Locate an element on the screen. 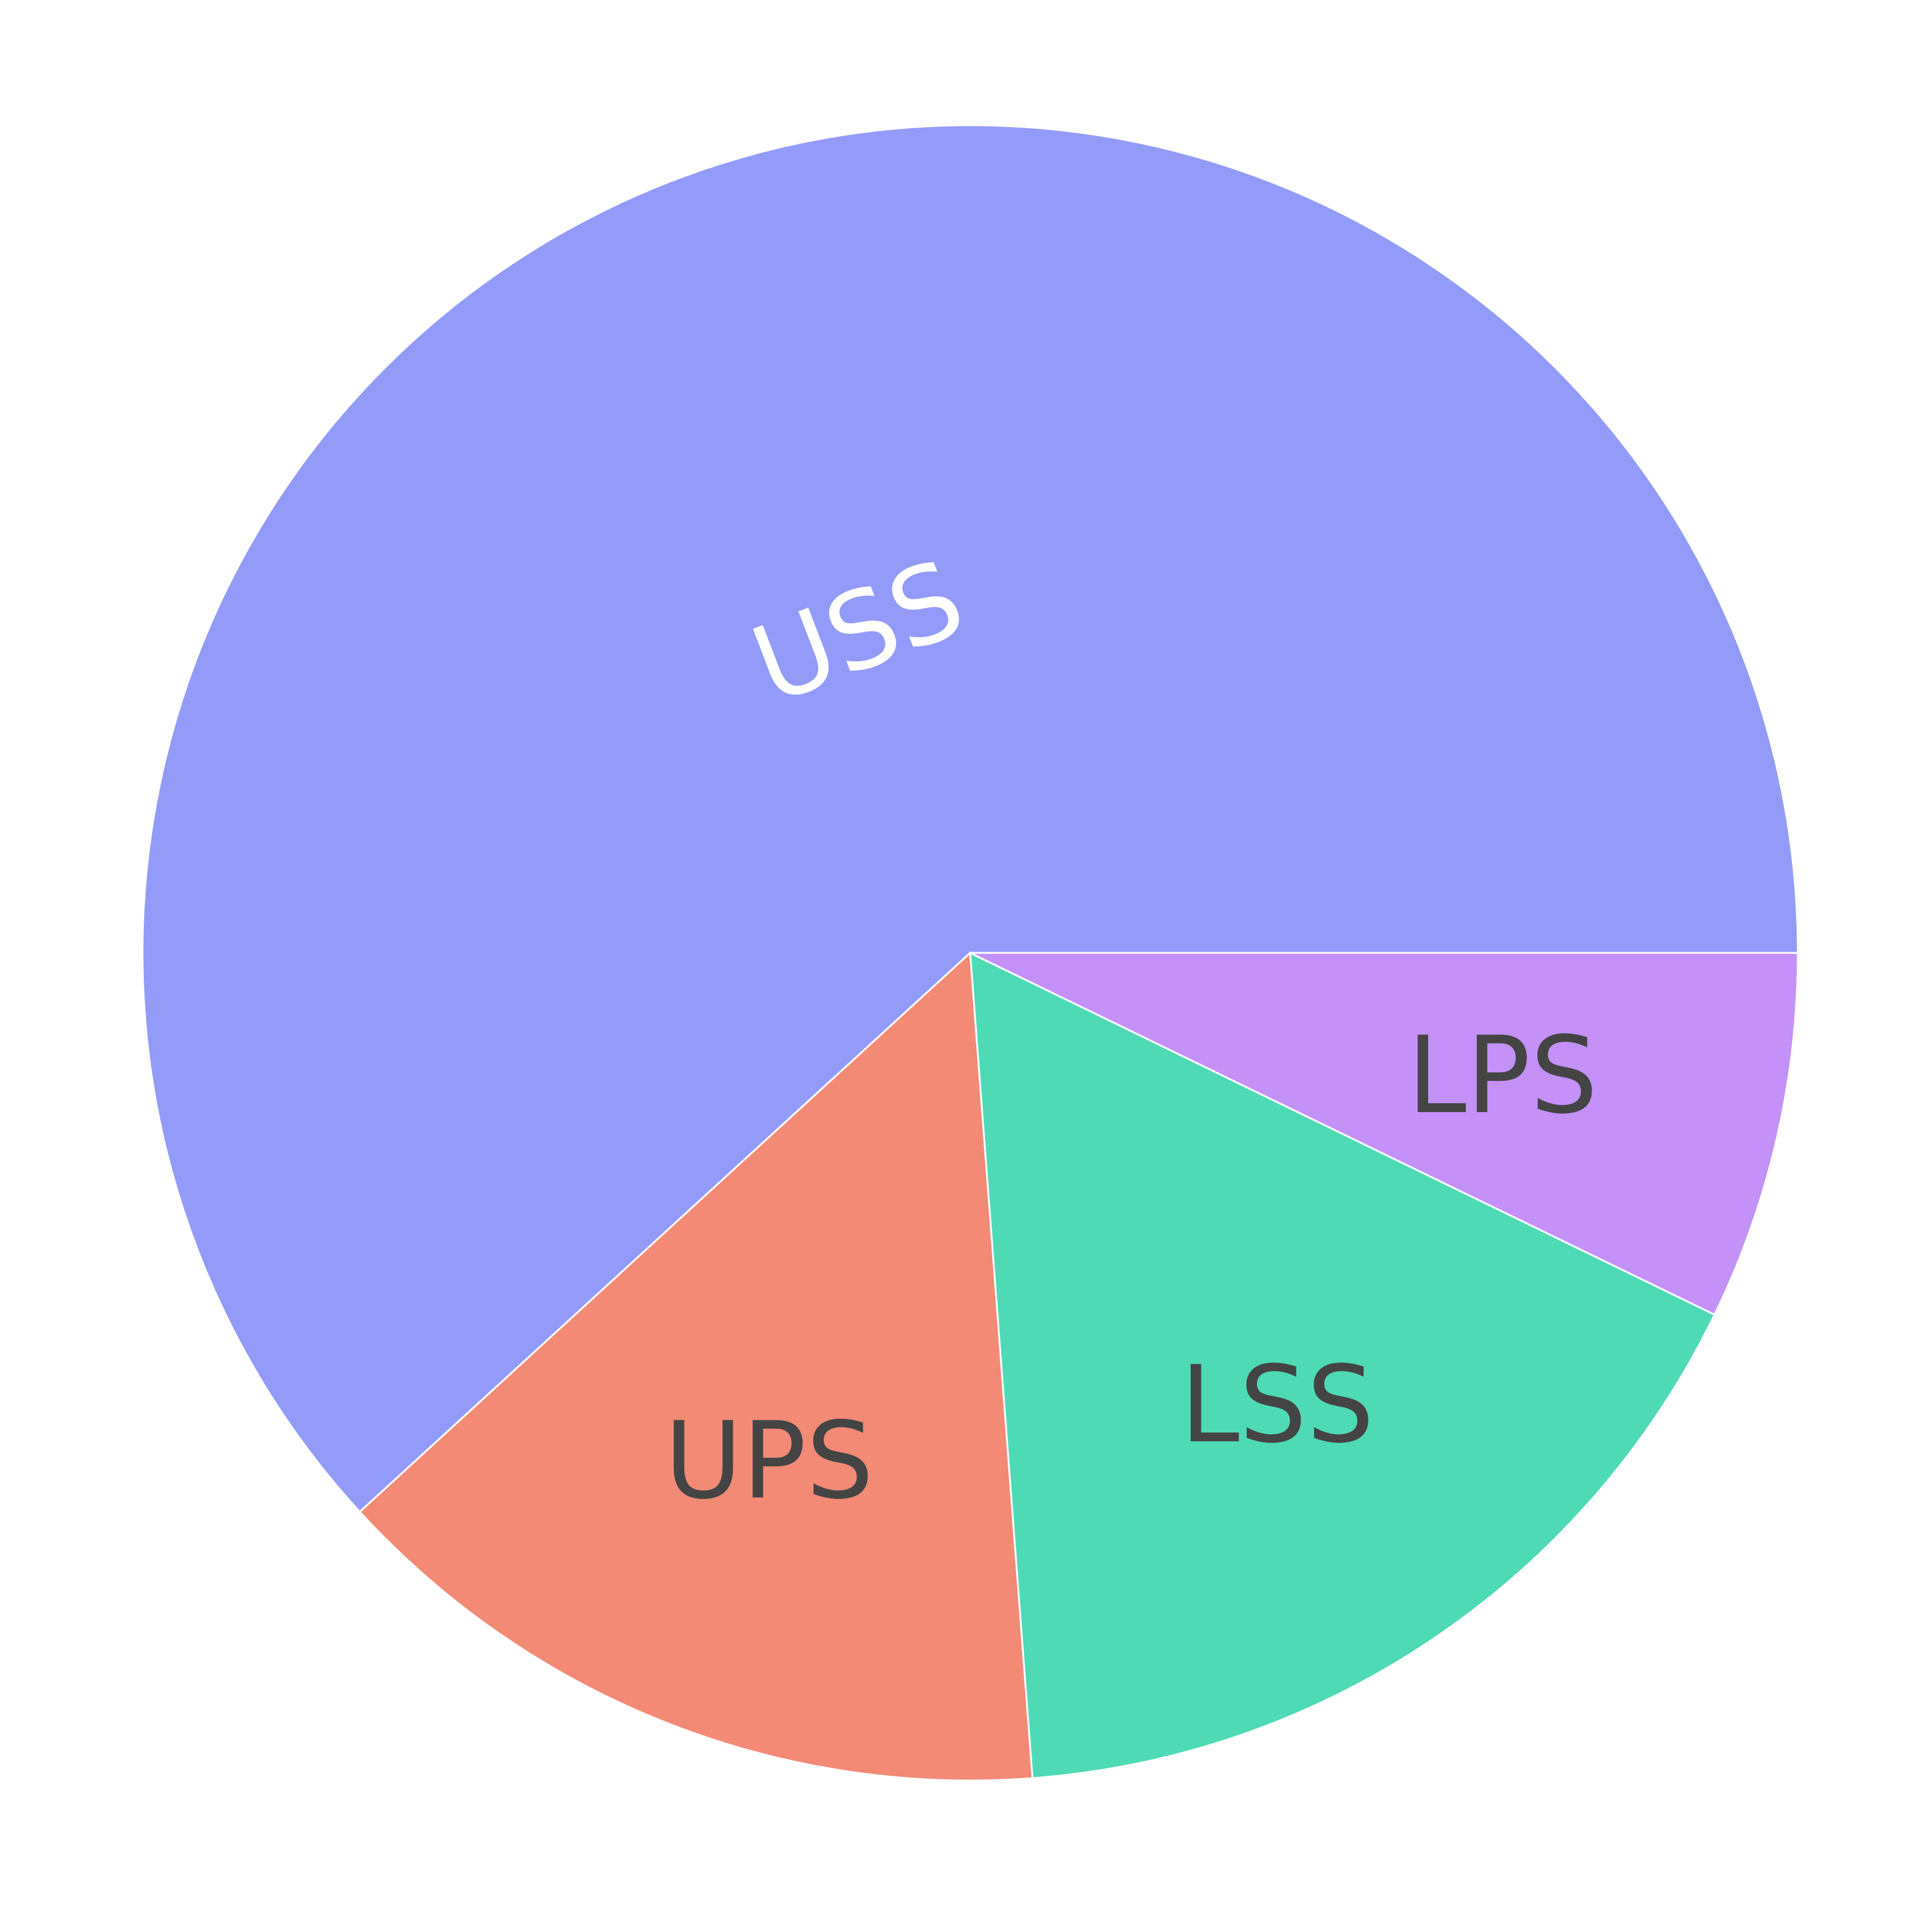  pie-slice-lps is located at coordinates (1384, 1134).